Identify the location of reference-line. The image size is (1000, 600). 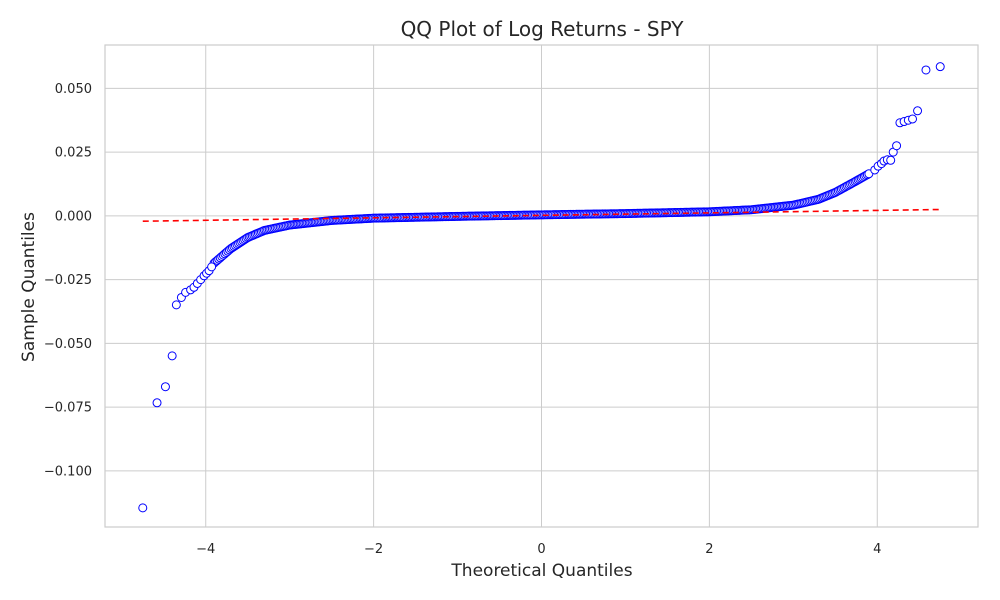
(541, 215).